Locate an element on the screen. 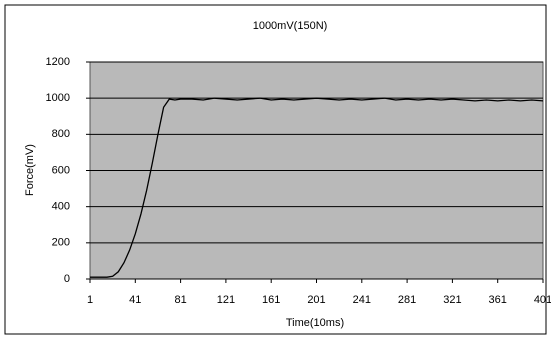 This screenshot has height=340, width=551. x-tick-label: 81 is located at coordinates (180, 300).